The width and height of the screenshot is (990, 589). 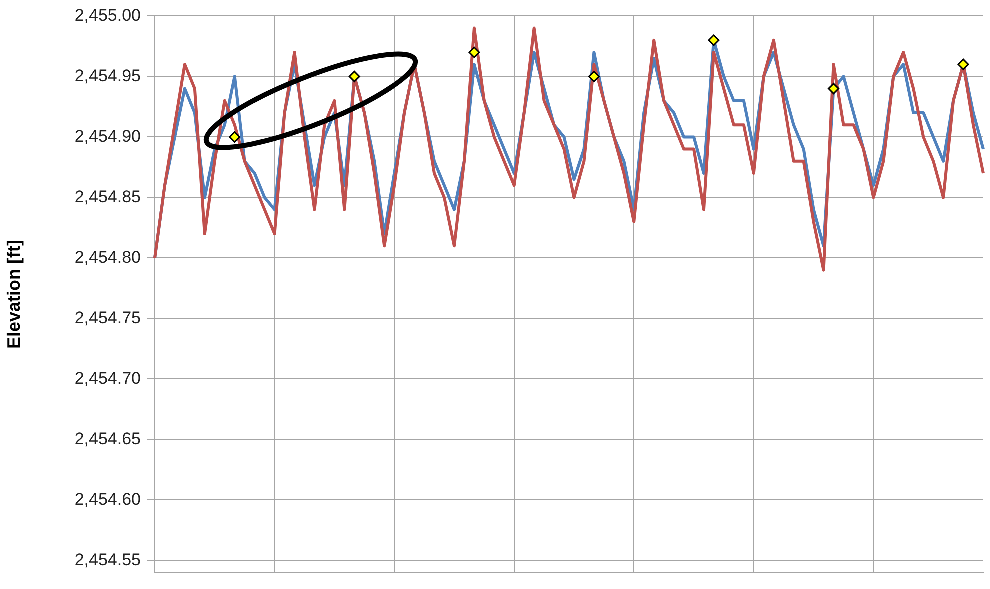 I want to click on y-tick-label: 2,454.85, so click(x=107, y=196).